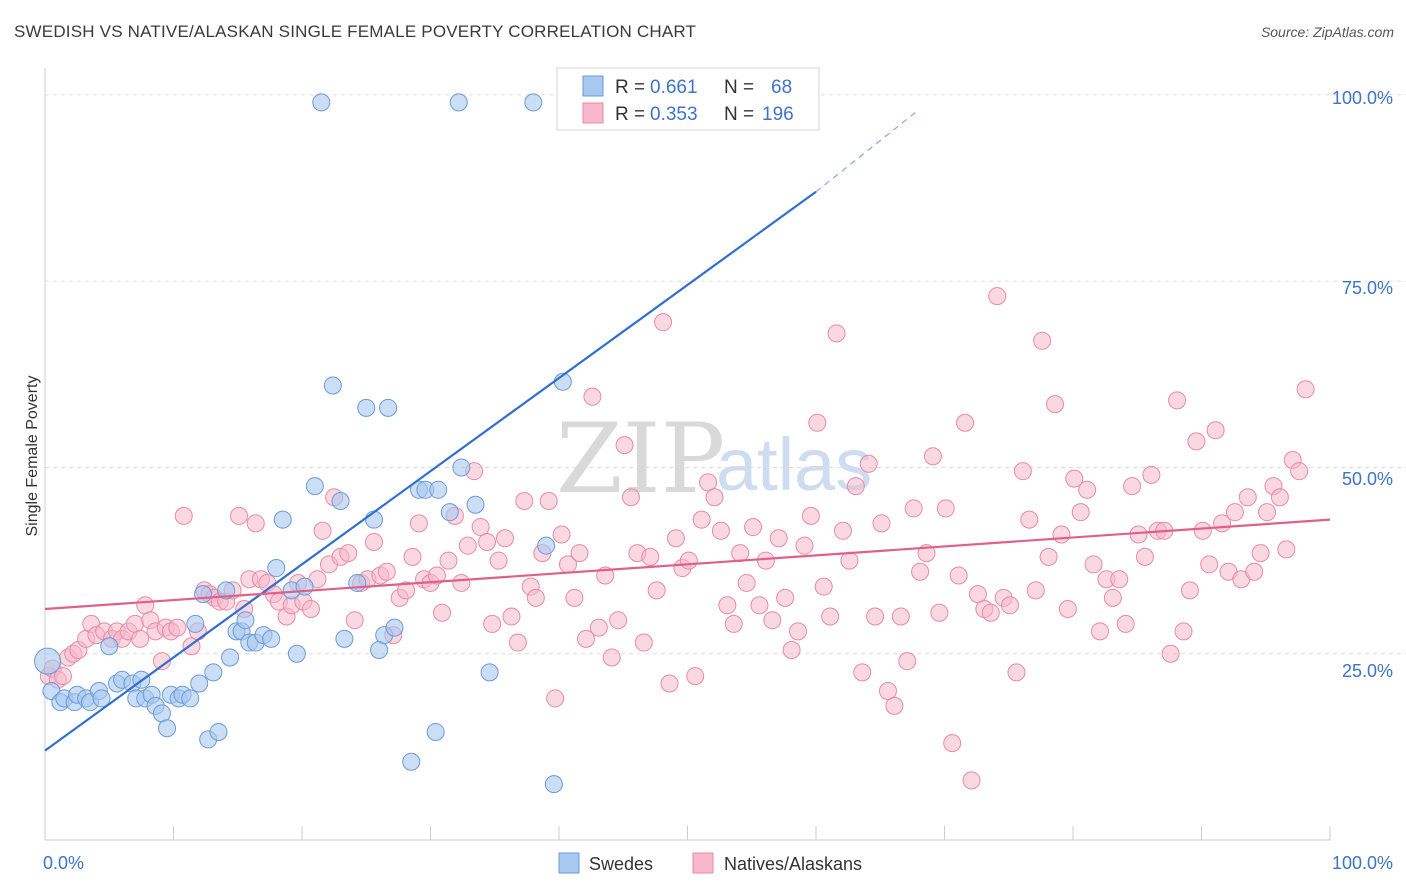  What do you see at coordinates (688, 99) in the screenshot?
I see `stats-legend: R = 0.661 N = 68 R = 0.353 N = 196` at bounding box center [688, 99].